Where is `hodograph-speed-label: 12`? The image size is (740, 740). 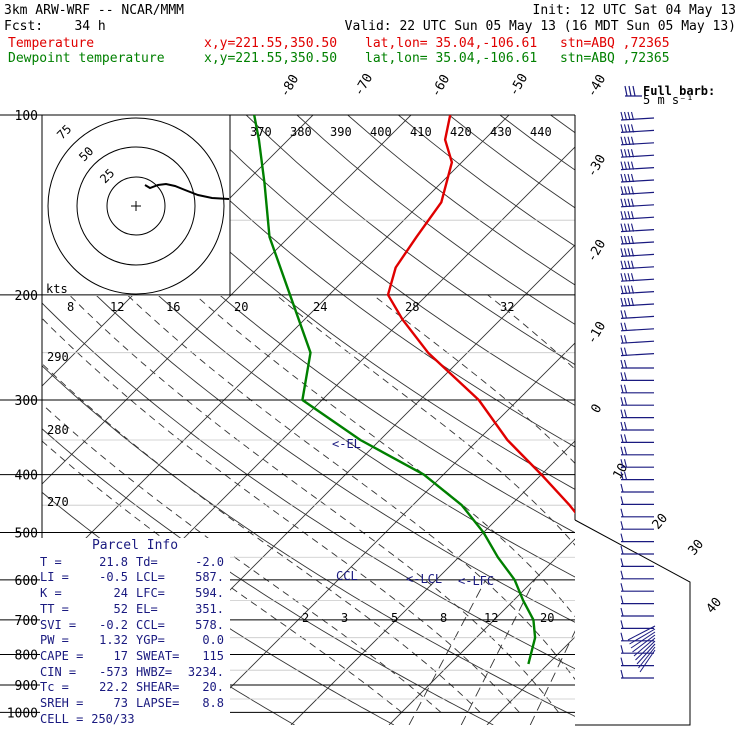 hodograph-speed-label: 12 is located at coordinates (117, 307).